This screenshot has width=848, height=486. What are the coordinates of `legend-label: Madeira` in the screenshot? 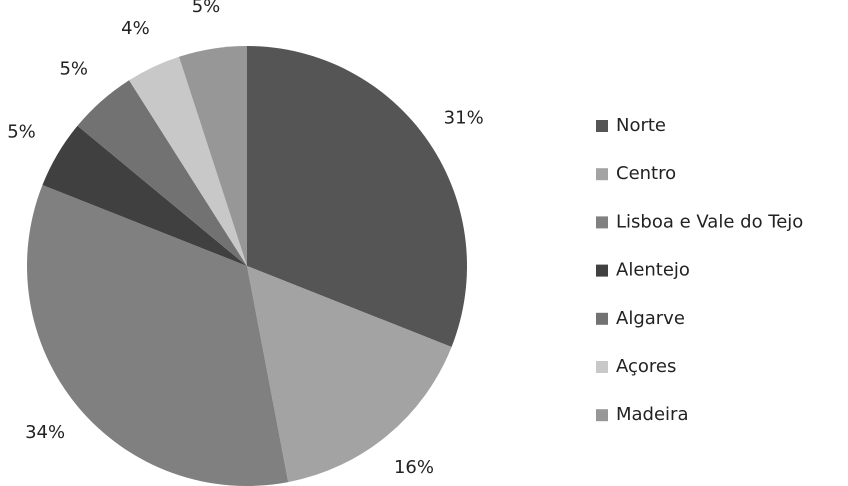 It's located at (652, 414).